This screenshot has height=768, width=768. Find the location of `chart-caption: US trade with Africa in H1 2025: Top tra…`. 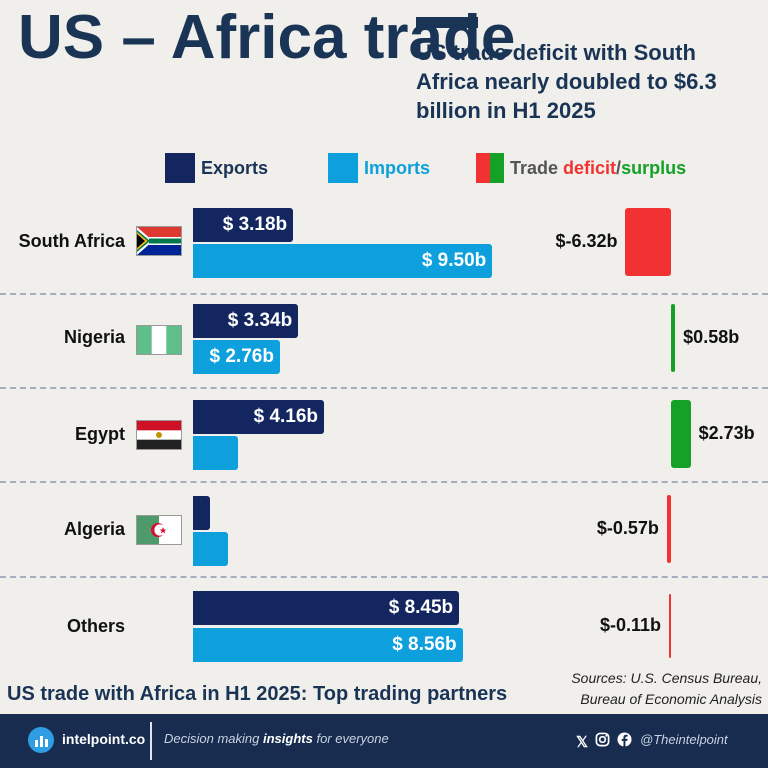

chart-caption: US trade with Africa in H1 2025: Top tra… is located at coordinates (257, 694).